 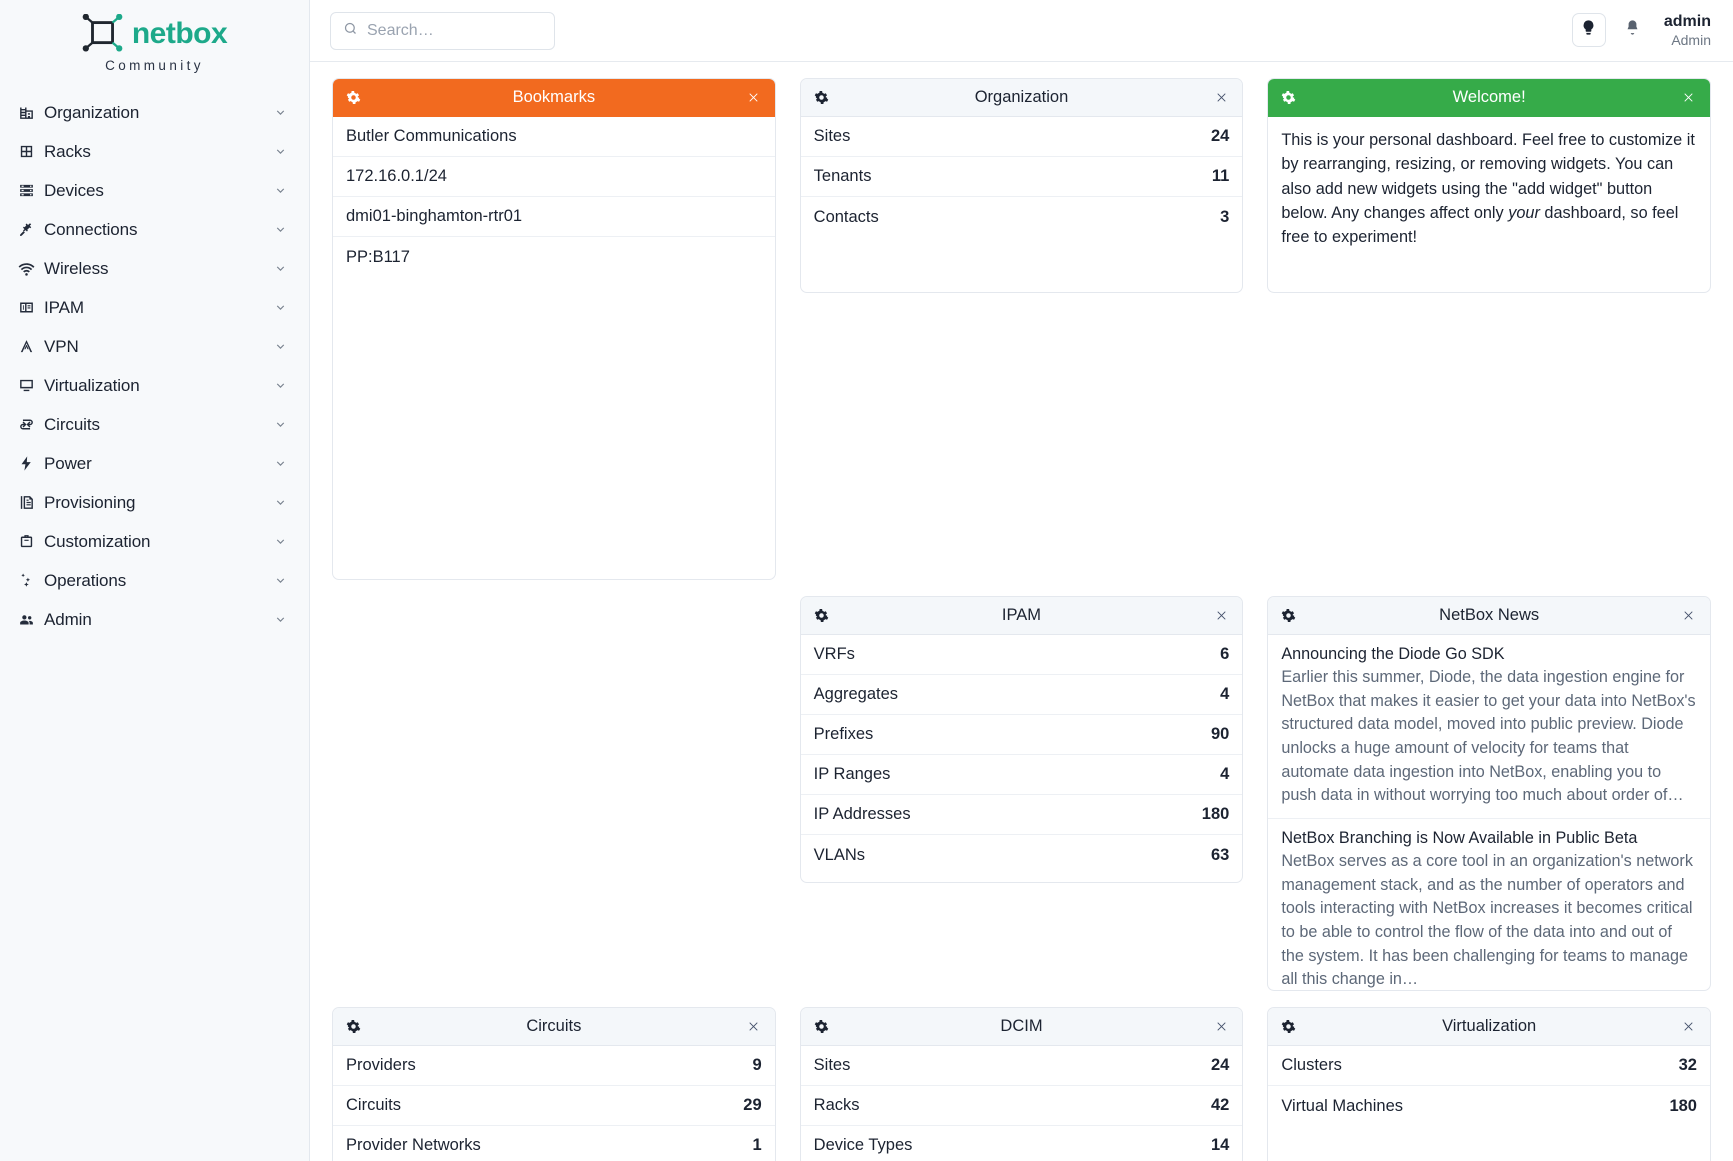 I want to click on stat-row: Racks 42, so click(x=1021, y=1106).